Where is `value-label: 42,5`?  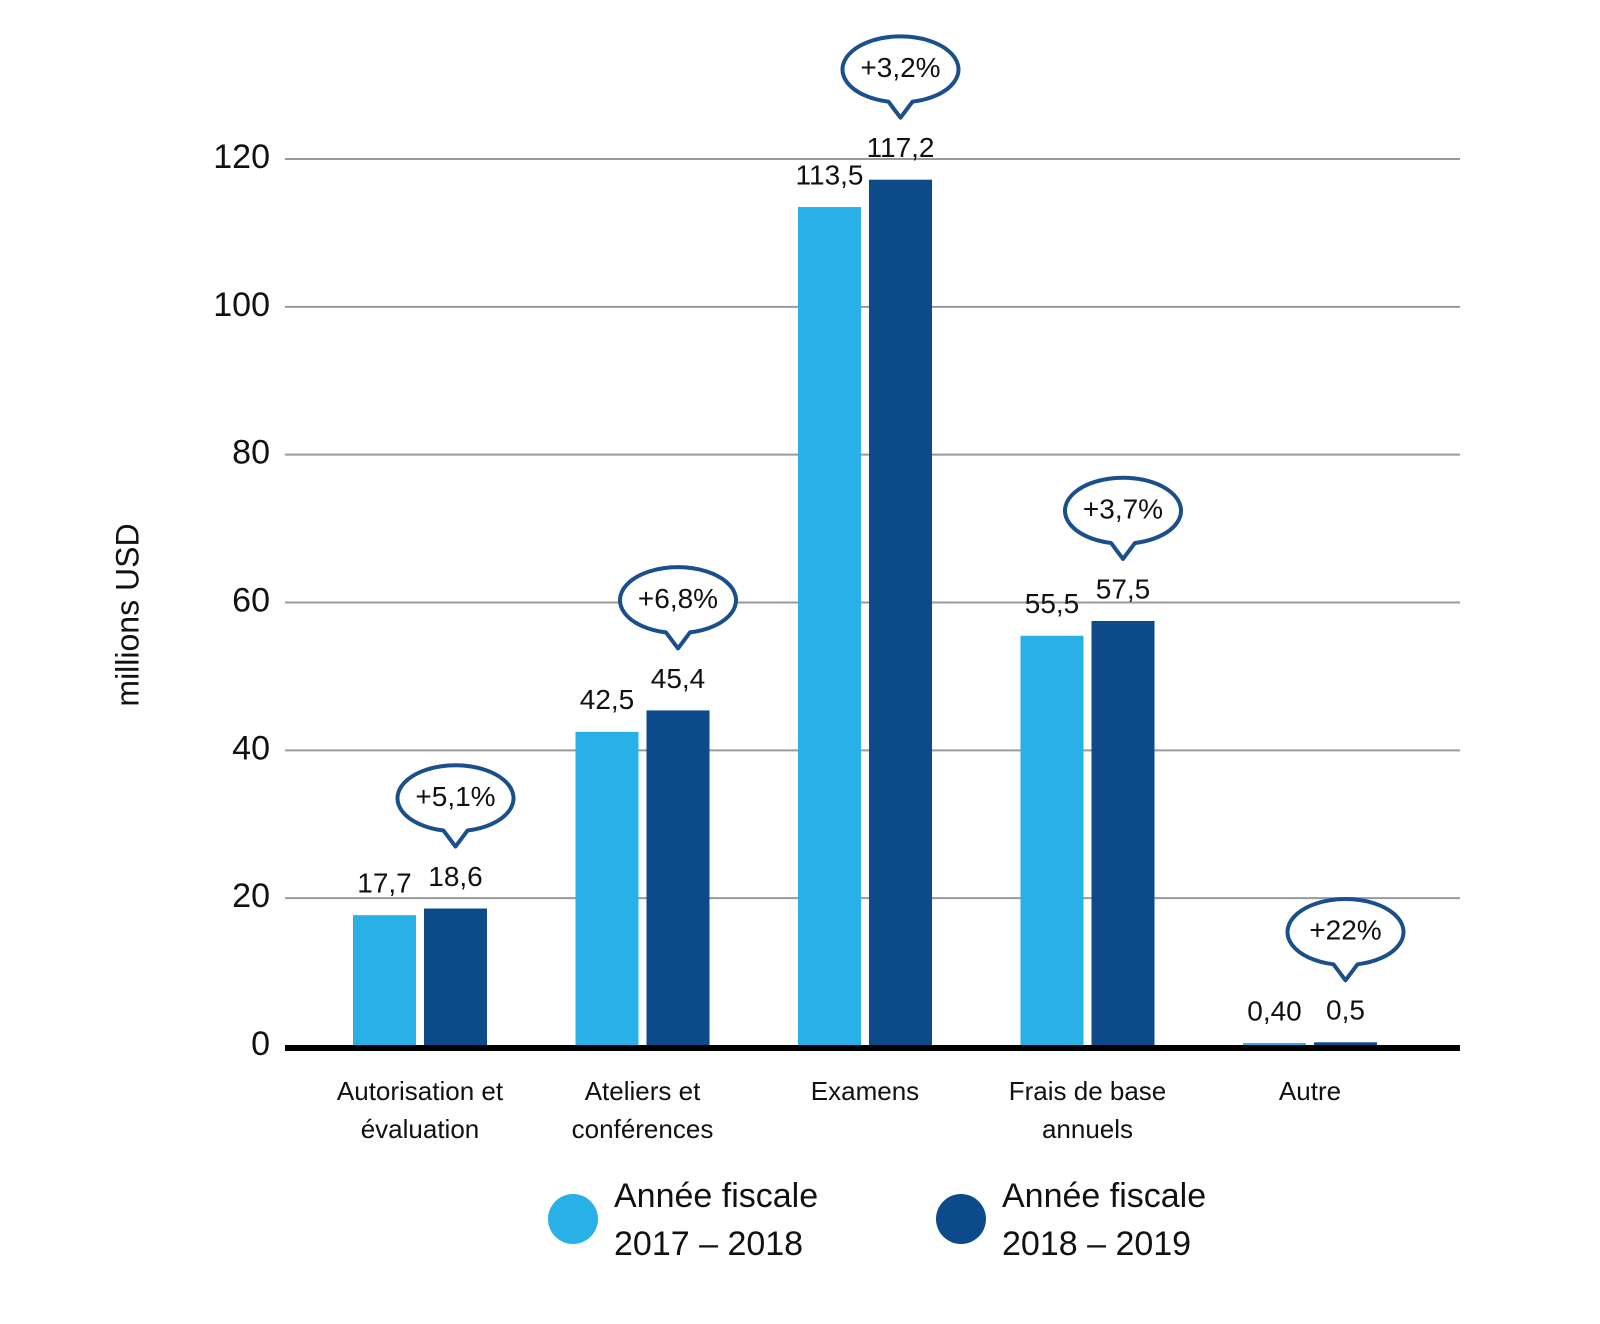 value-label: 42,5 is located at coordinates (607, 699).